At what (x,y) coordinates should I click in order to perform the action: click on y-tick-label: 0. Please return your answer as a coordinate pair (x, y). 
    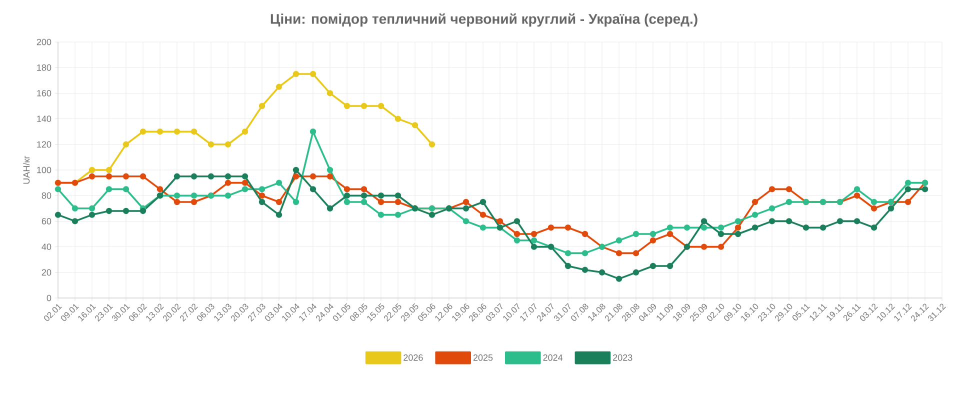
    Looking at the image, I should click on (49, 298).